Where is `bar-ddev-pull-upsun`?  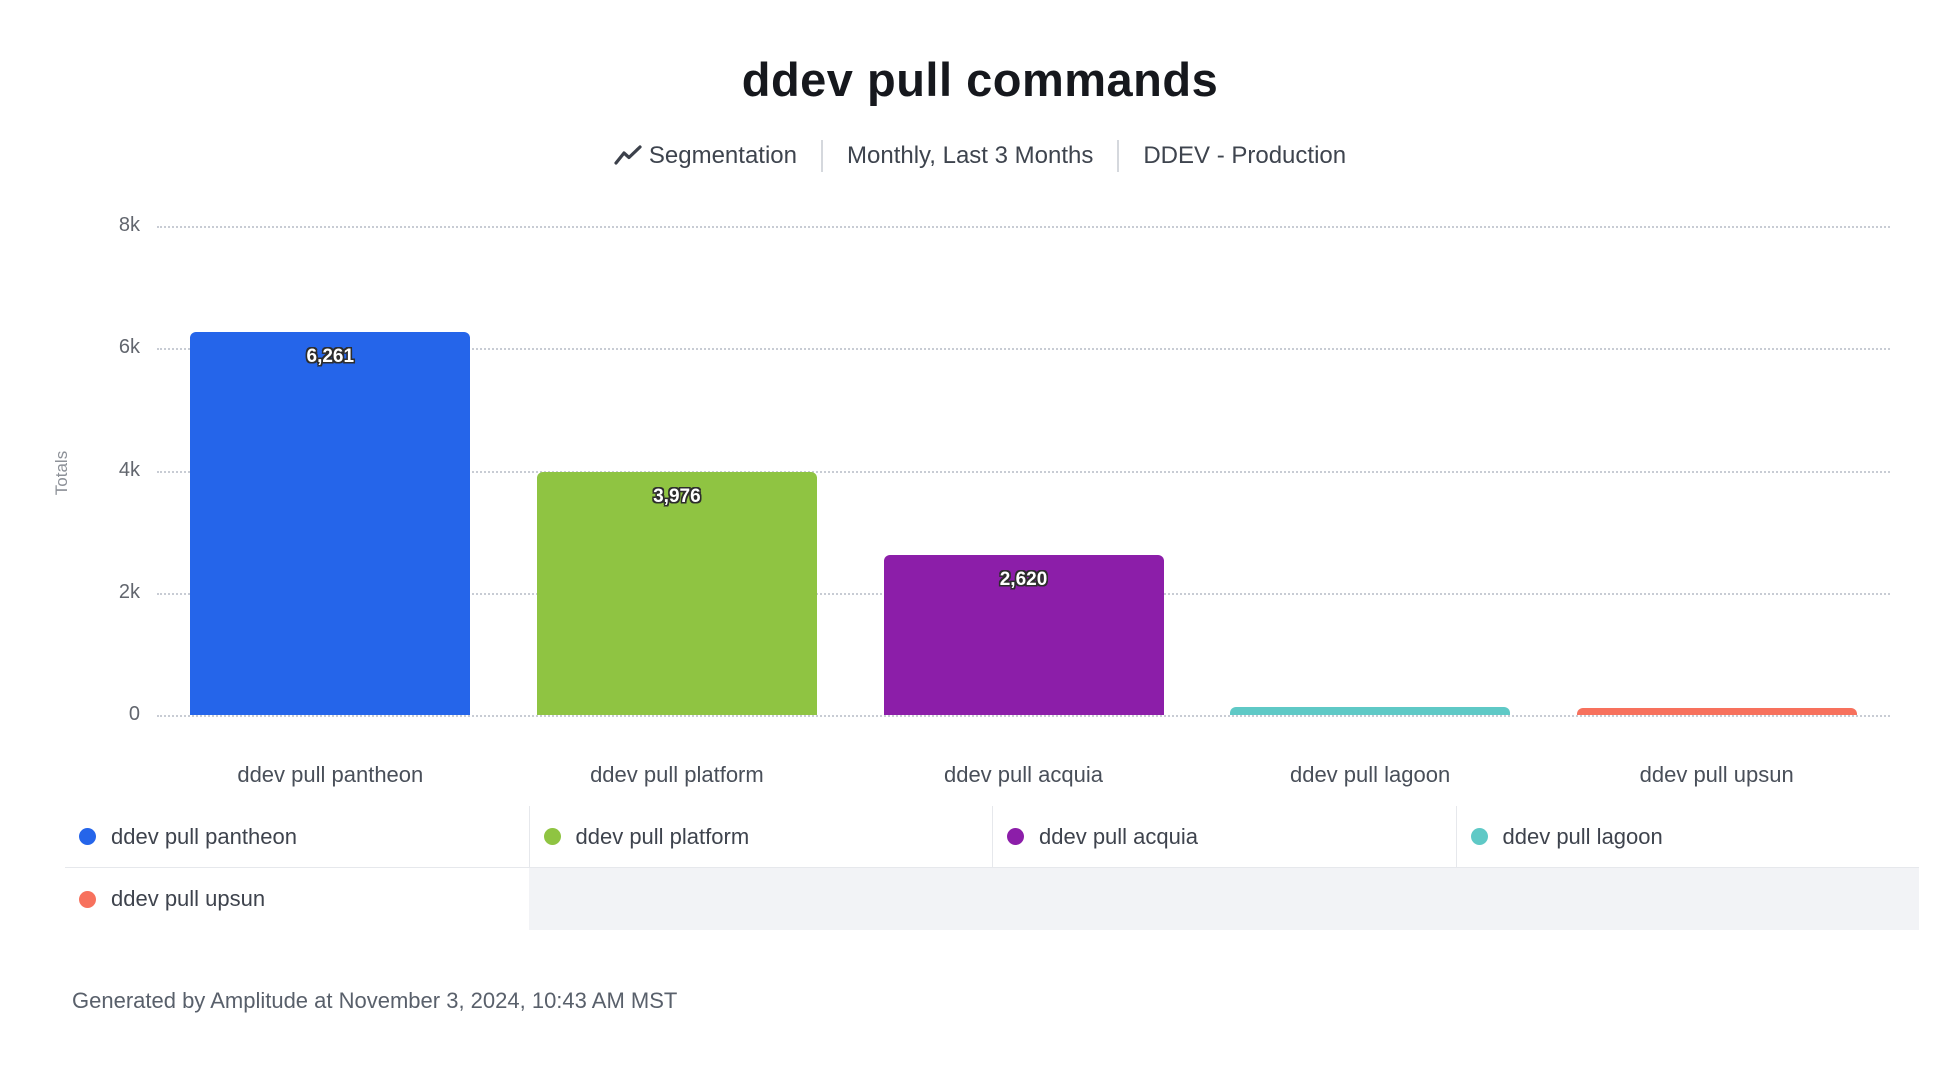 bar-ddev-pull-upsun is located at coordinates (1716, 711).